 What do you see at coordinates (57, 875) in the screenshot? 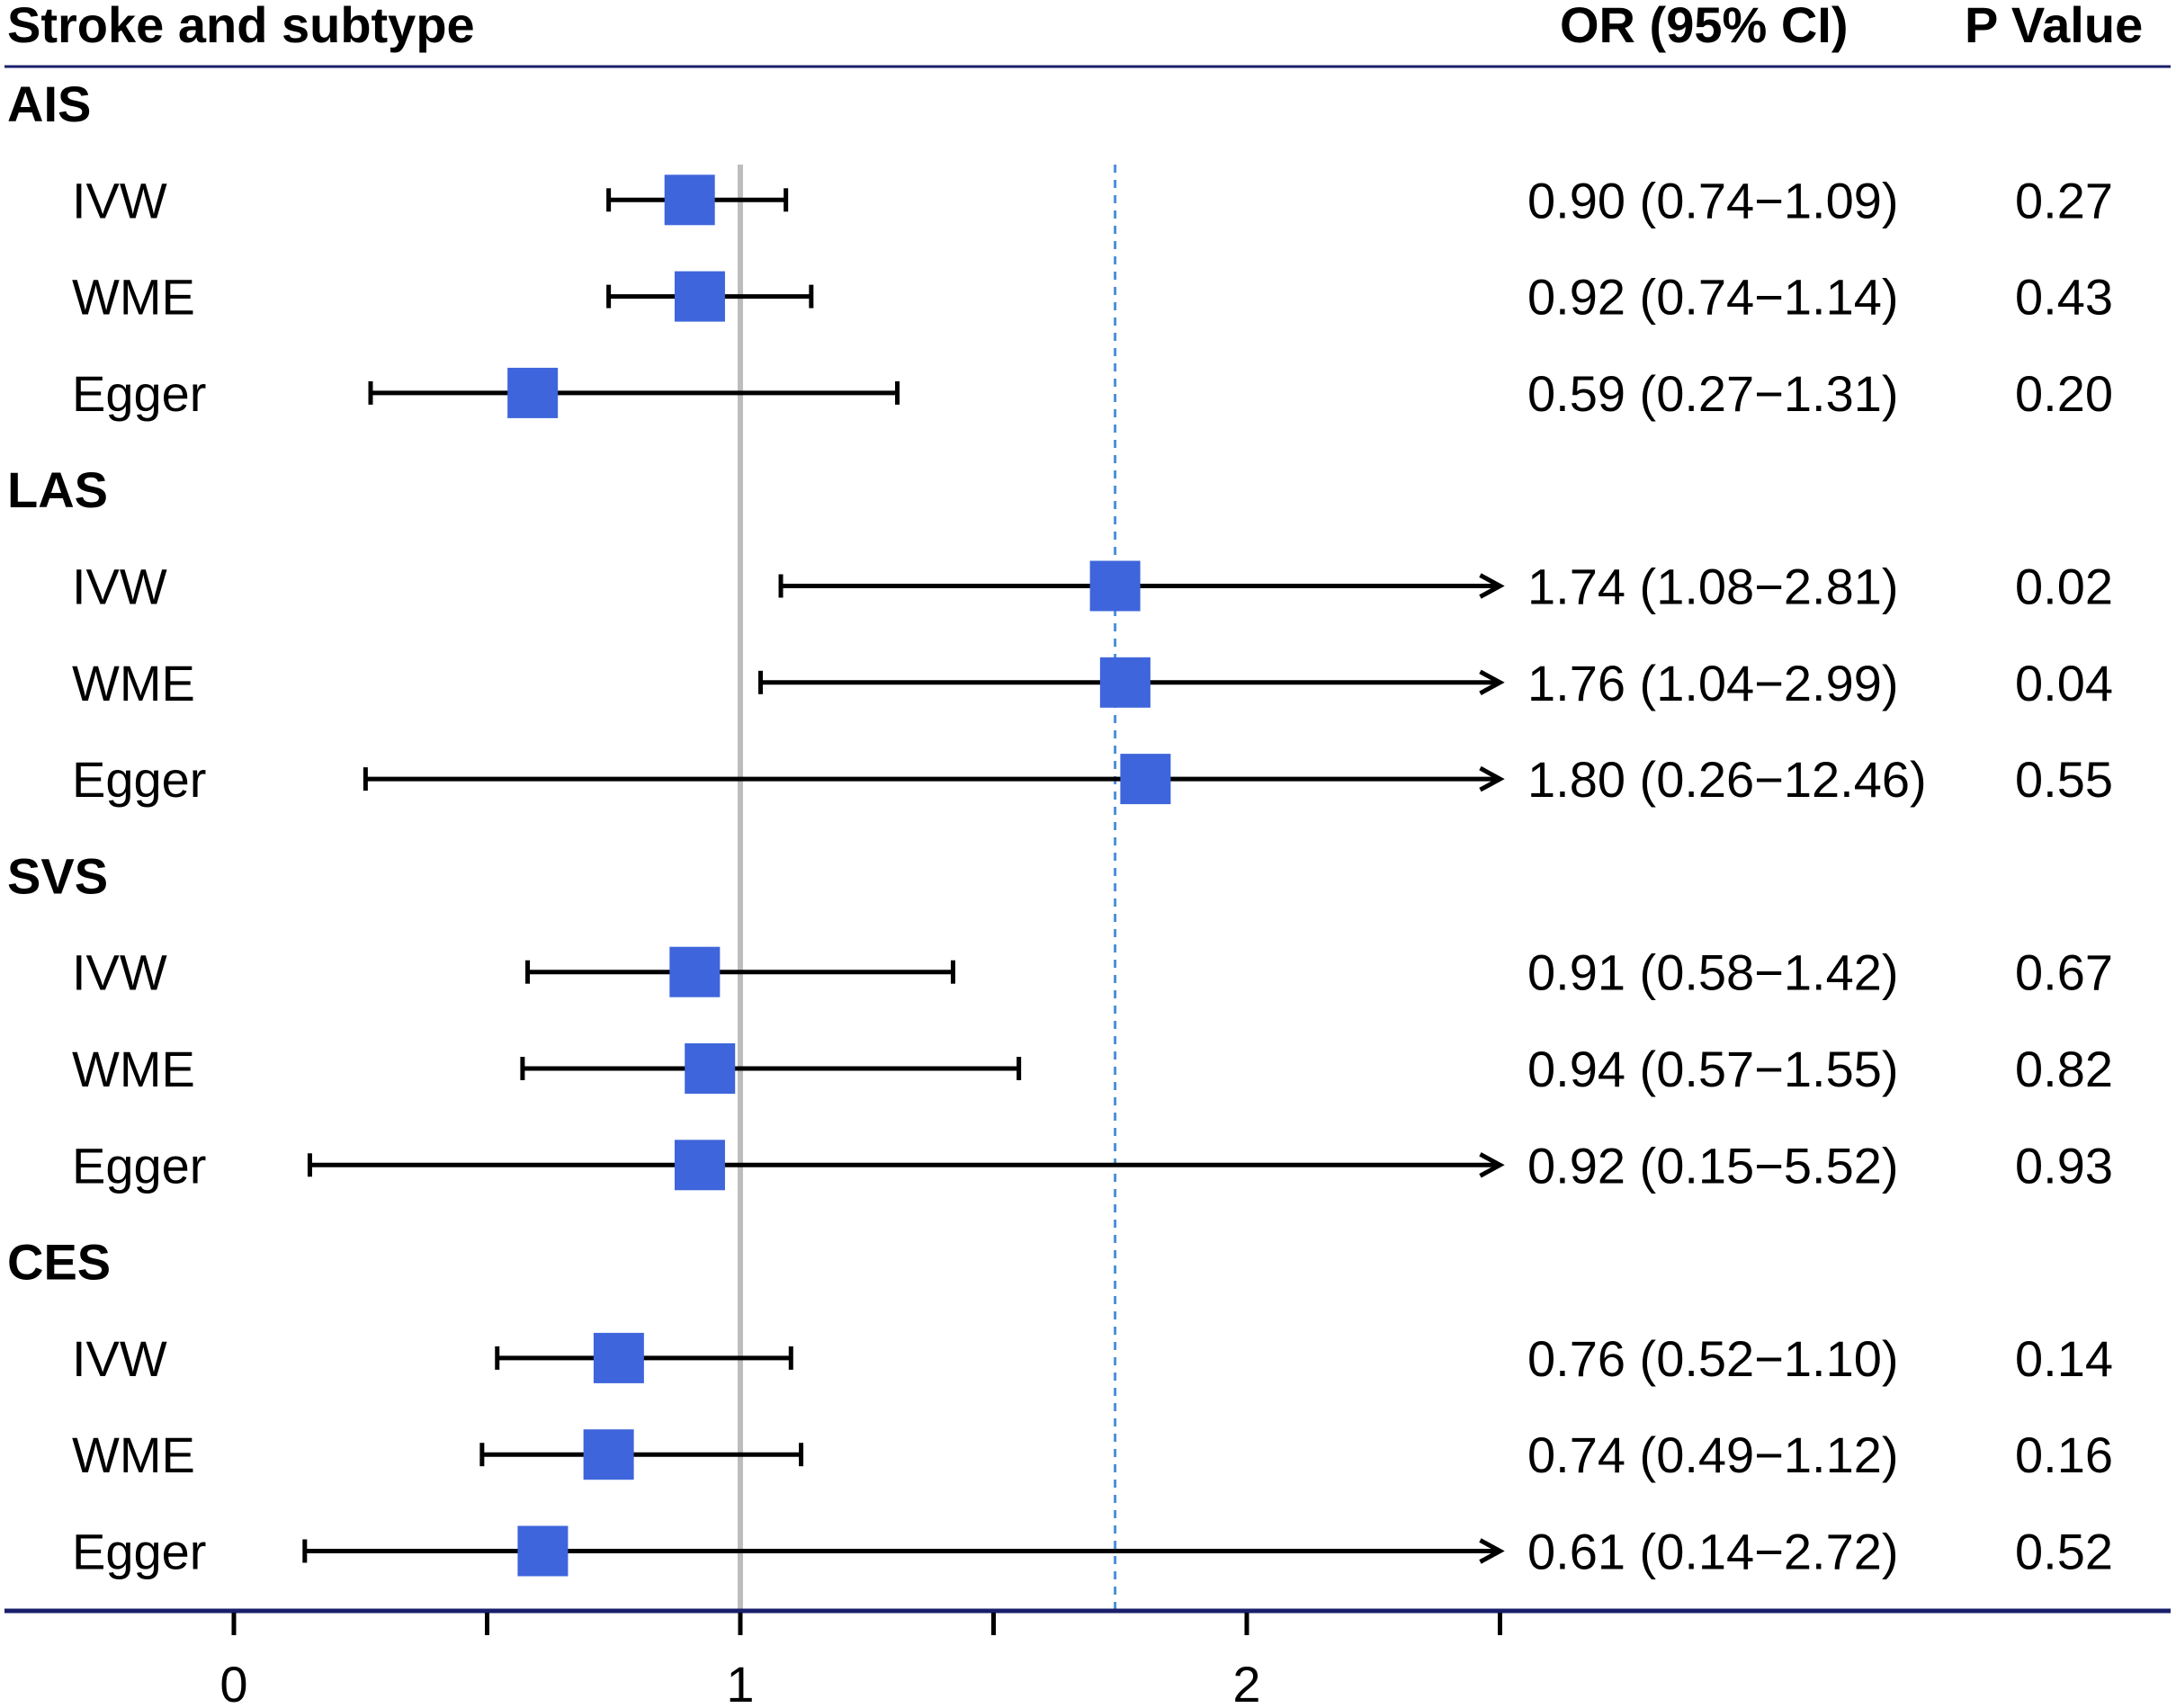
I see `group-label-svs: SVS` at bounding box center [57, 875].